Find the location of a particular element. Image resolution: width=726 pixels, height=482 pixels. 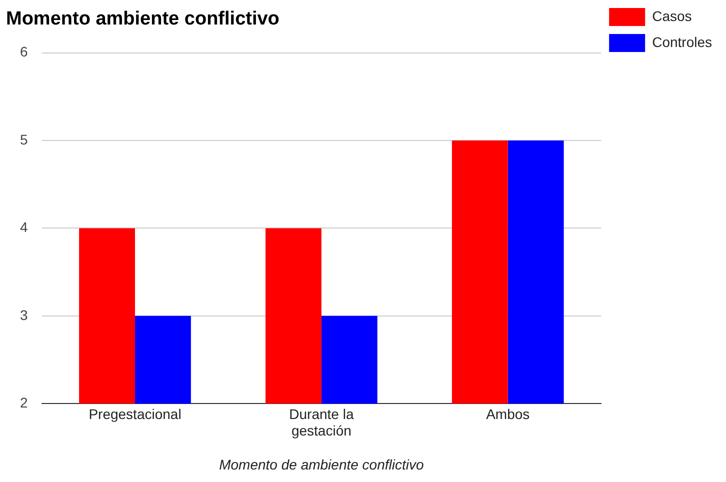

x-tick-label: Durante la gestación is located at coordinates (321, 422).